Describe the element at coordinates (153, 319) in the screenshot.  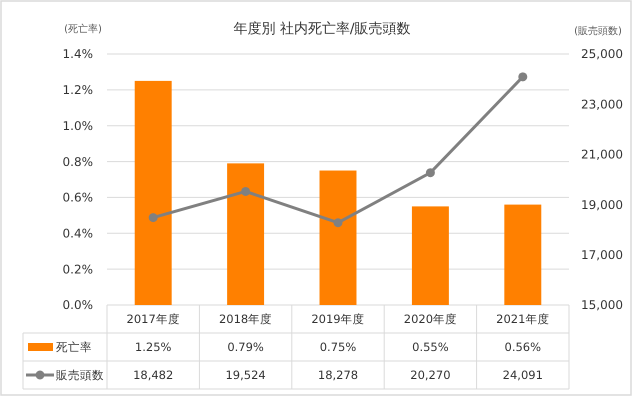
I see `x-tick-label: 2017年度` at that location.